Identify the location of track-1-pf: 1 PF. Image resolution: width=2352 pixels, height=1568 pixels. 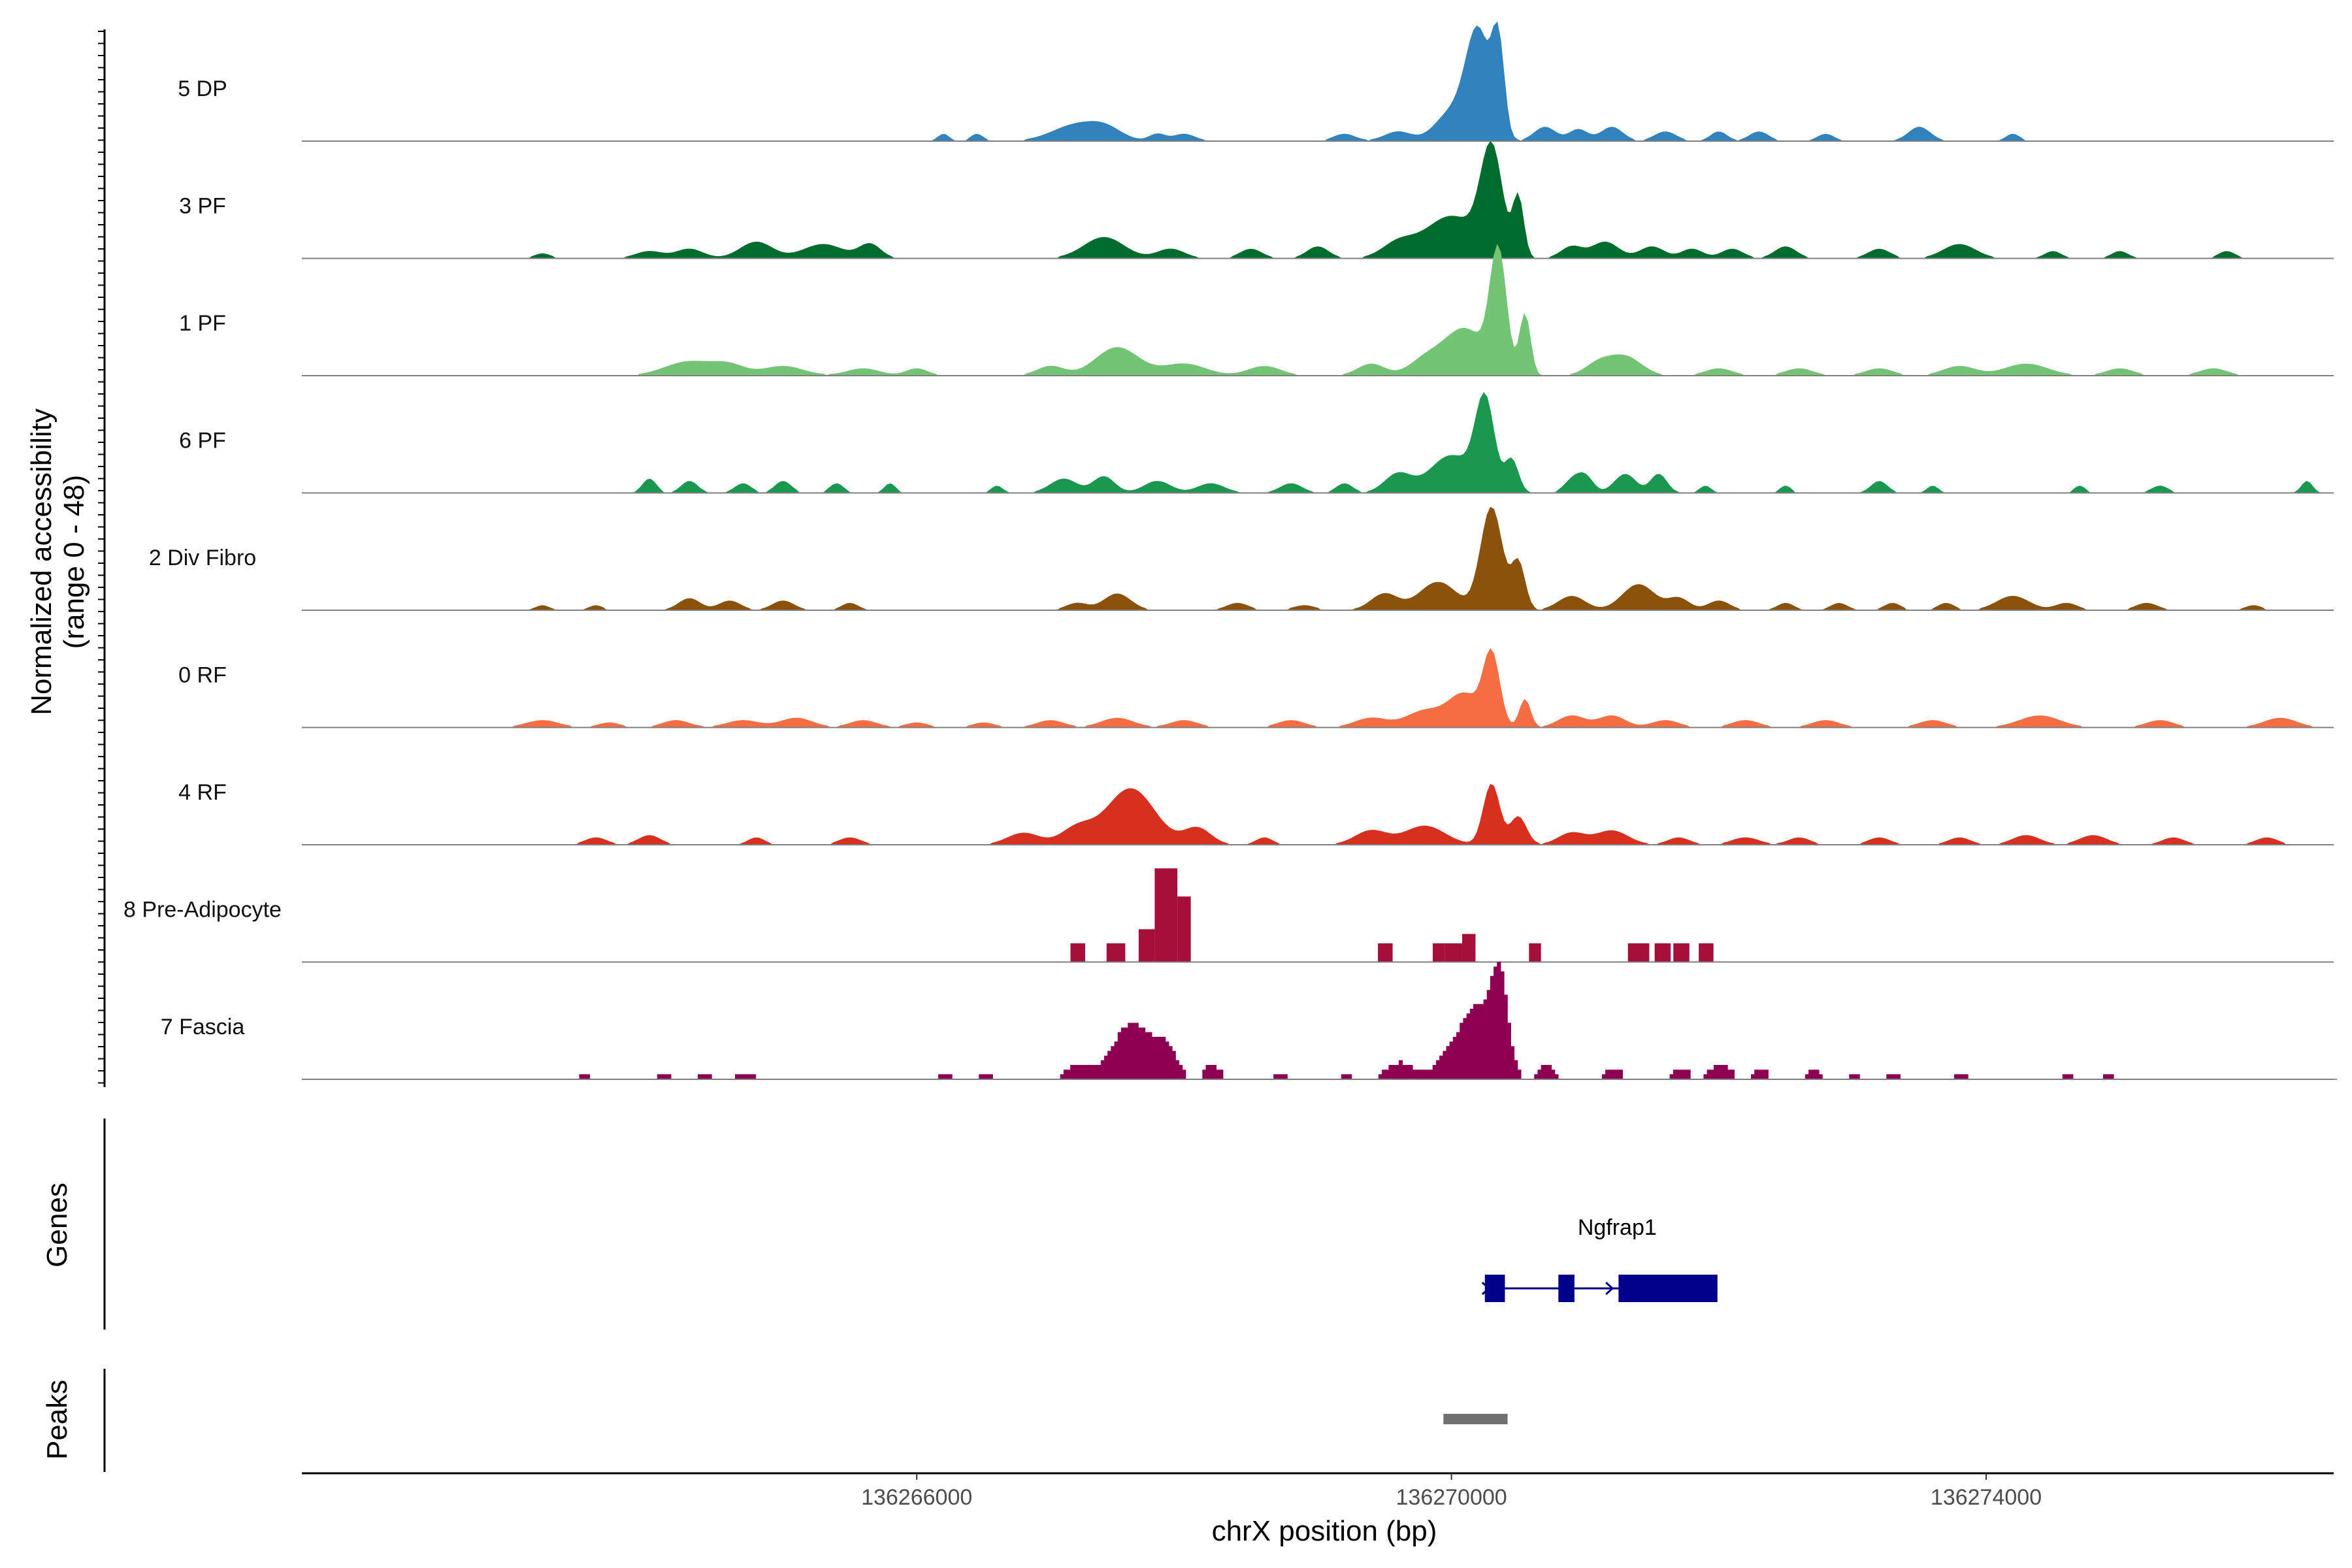
(1256, 310).